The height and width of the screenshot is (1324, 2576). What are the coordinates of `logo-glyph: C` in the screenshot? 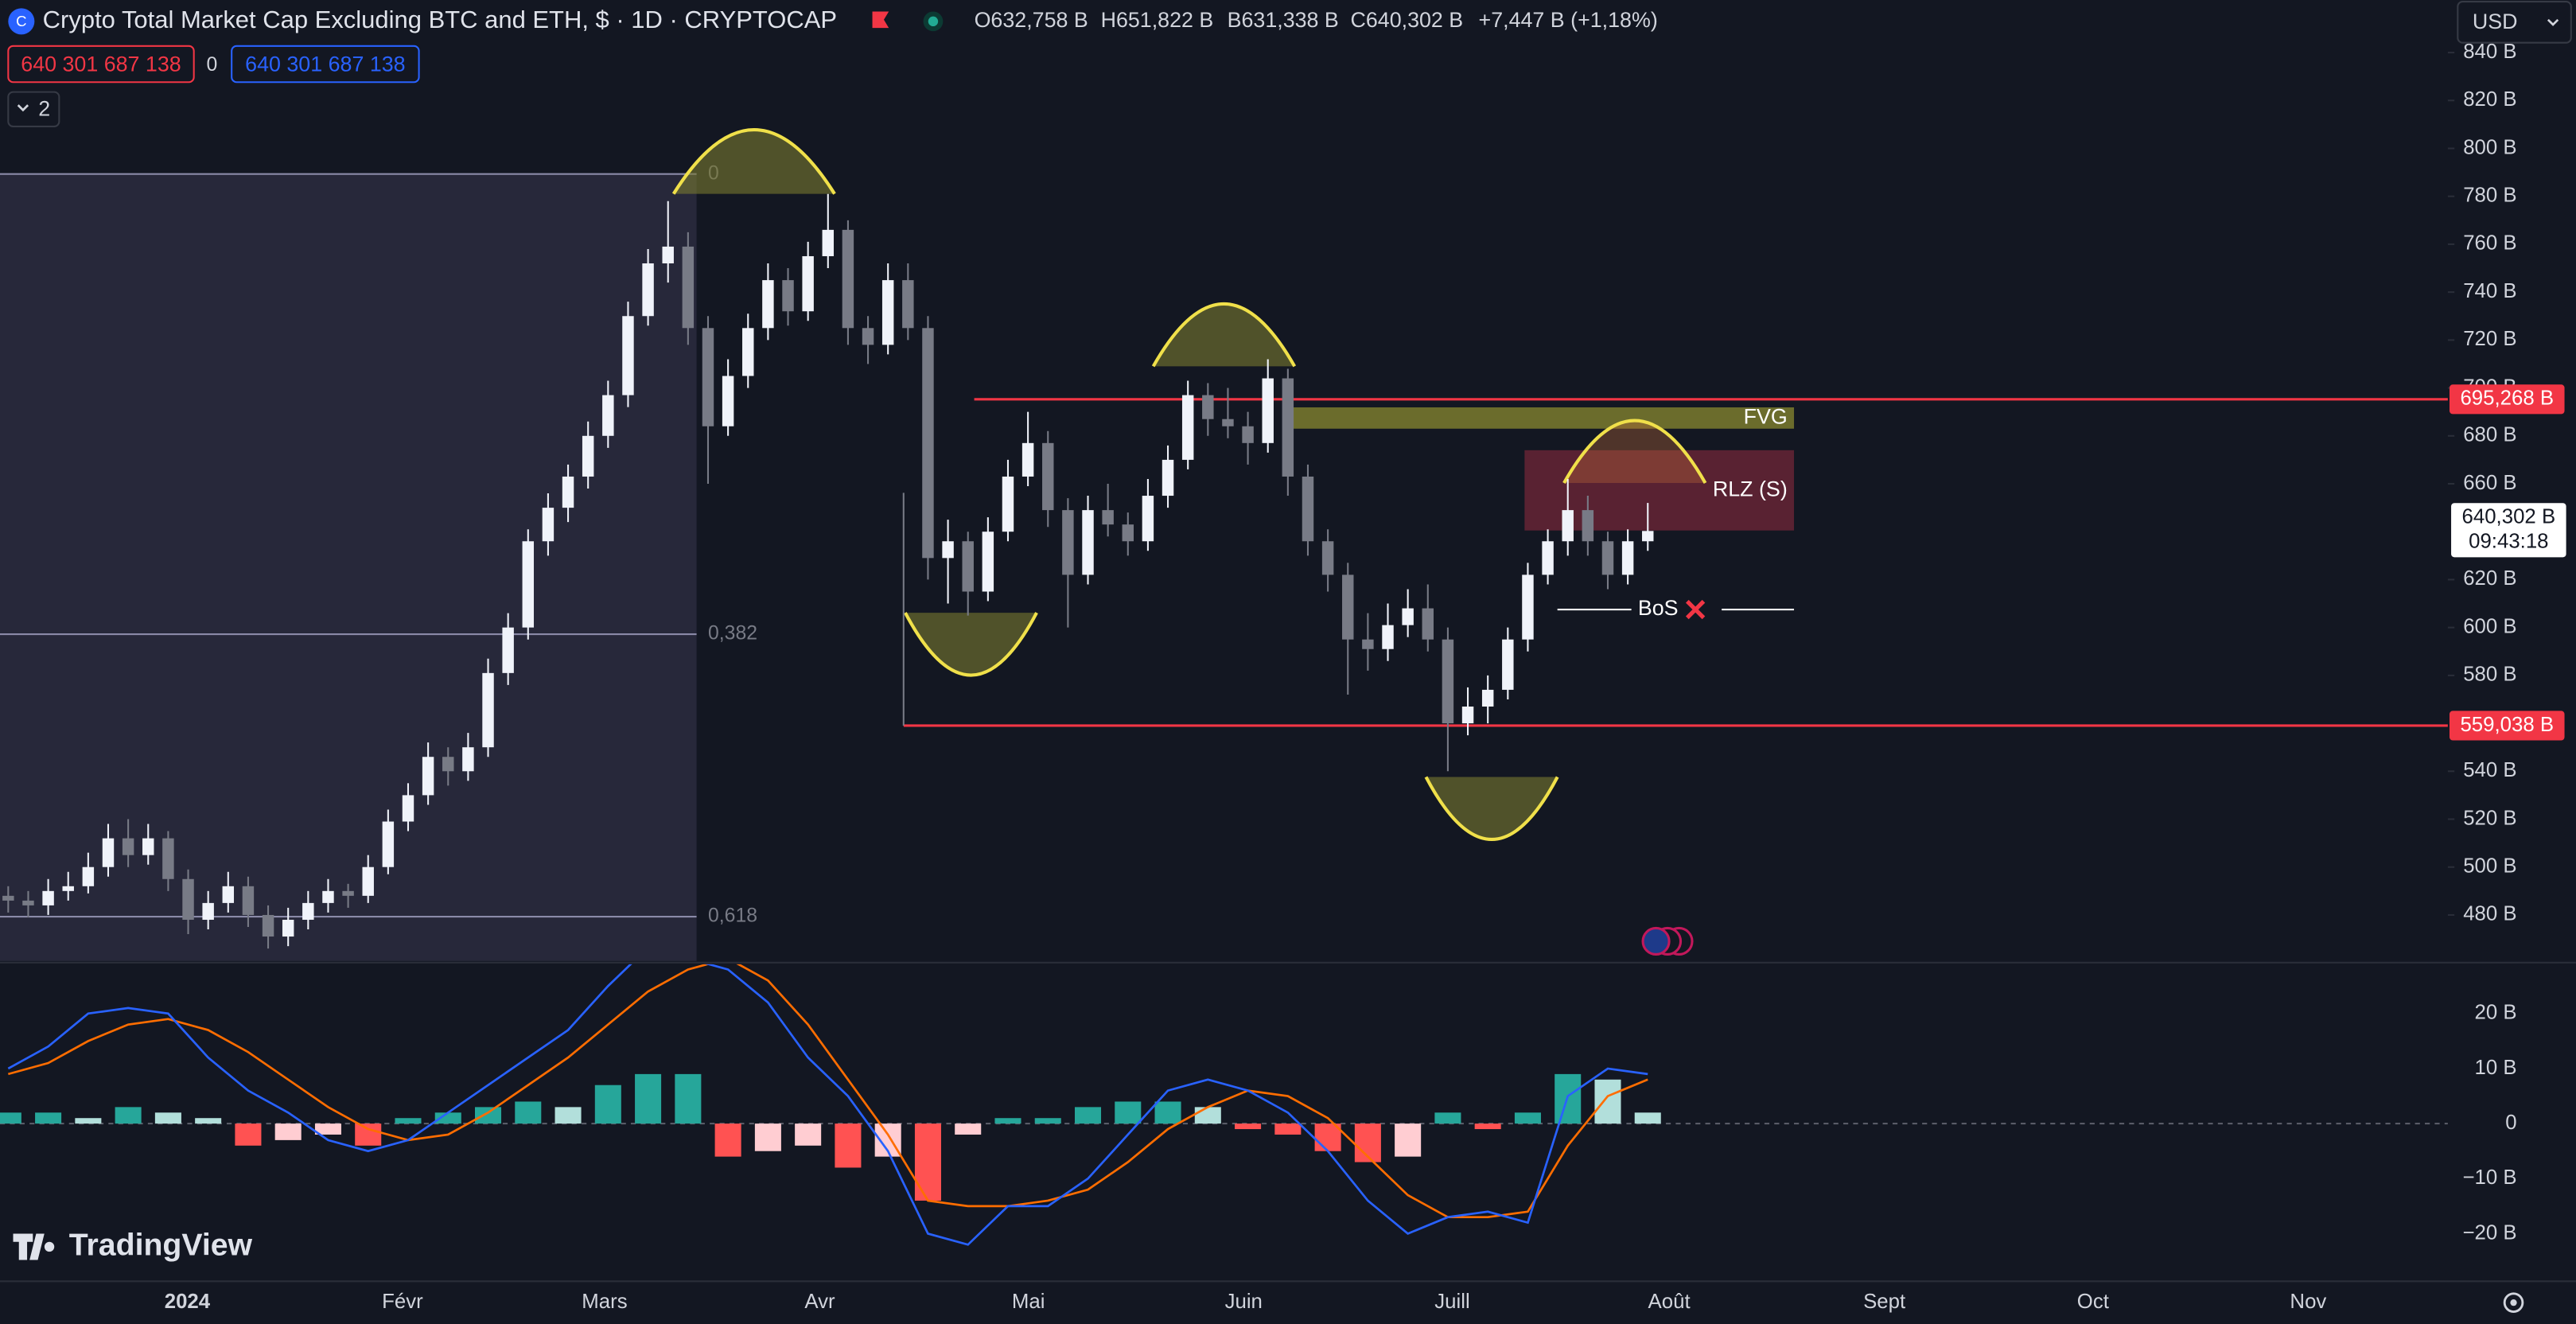 It's located at (21, 21).